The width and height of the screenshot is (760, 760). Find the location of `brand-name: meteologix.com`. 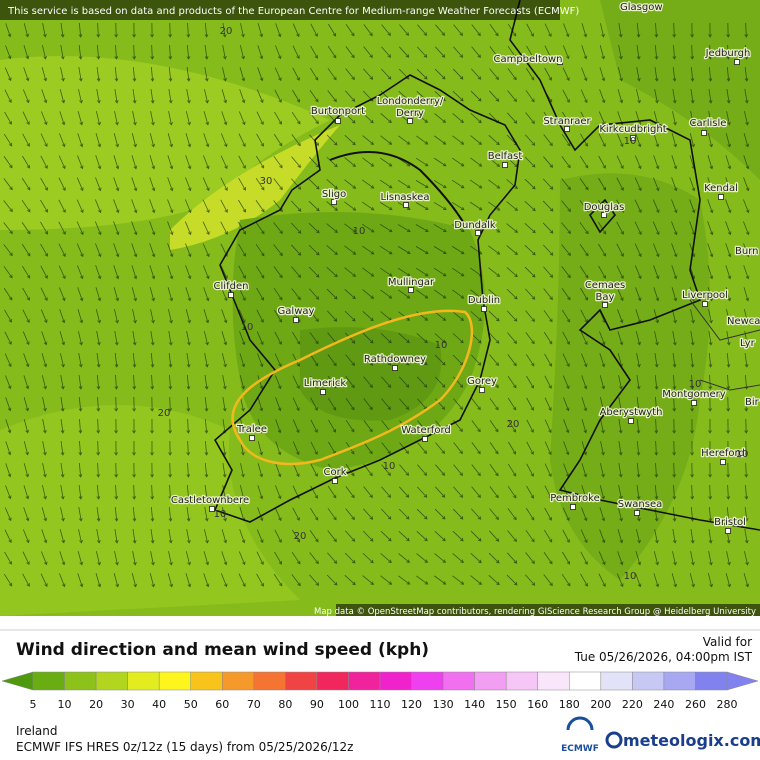

brand-name: meteologix.com is located at coordinates (691, 740).